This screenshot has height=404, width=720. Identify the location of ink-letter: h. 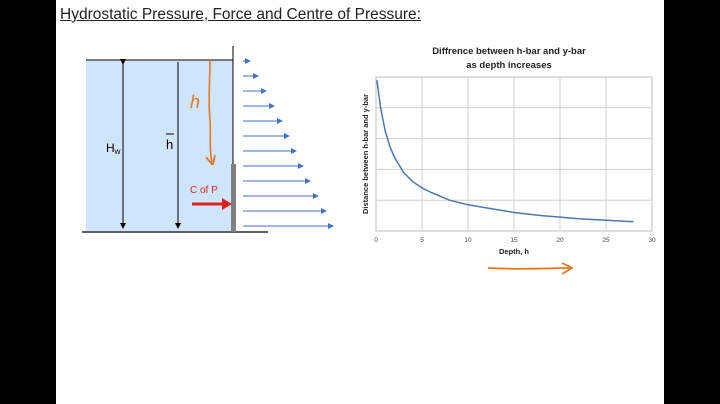
(195, 102).